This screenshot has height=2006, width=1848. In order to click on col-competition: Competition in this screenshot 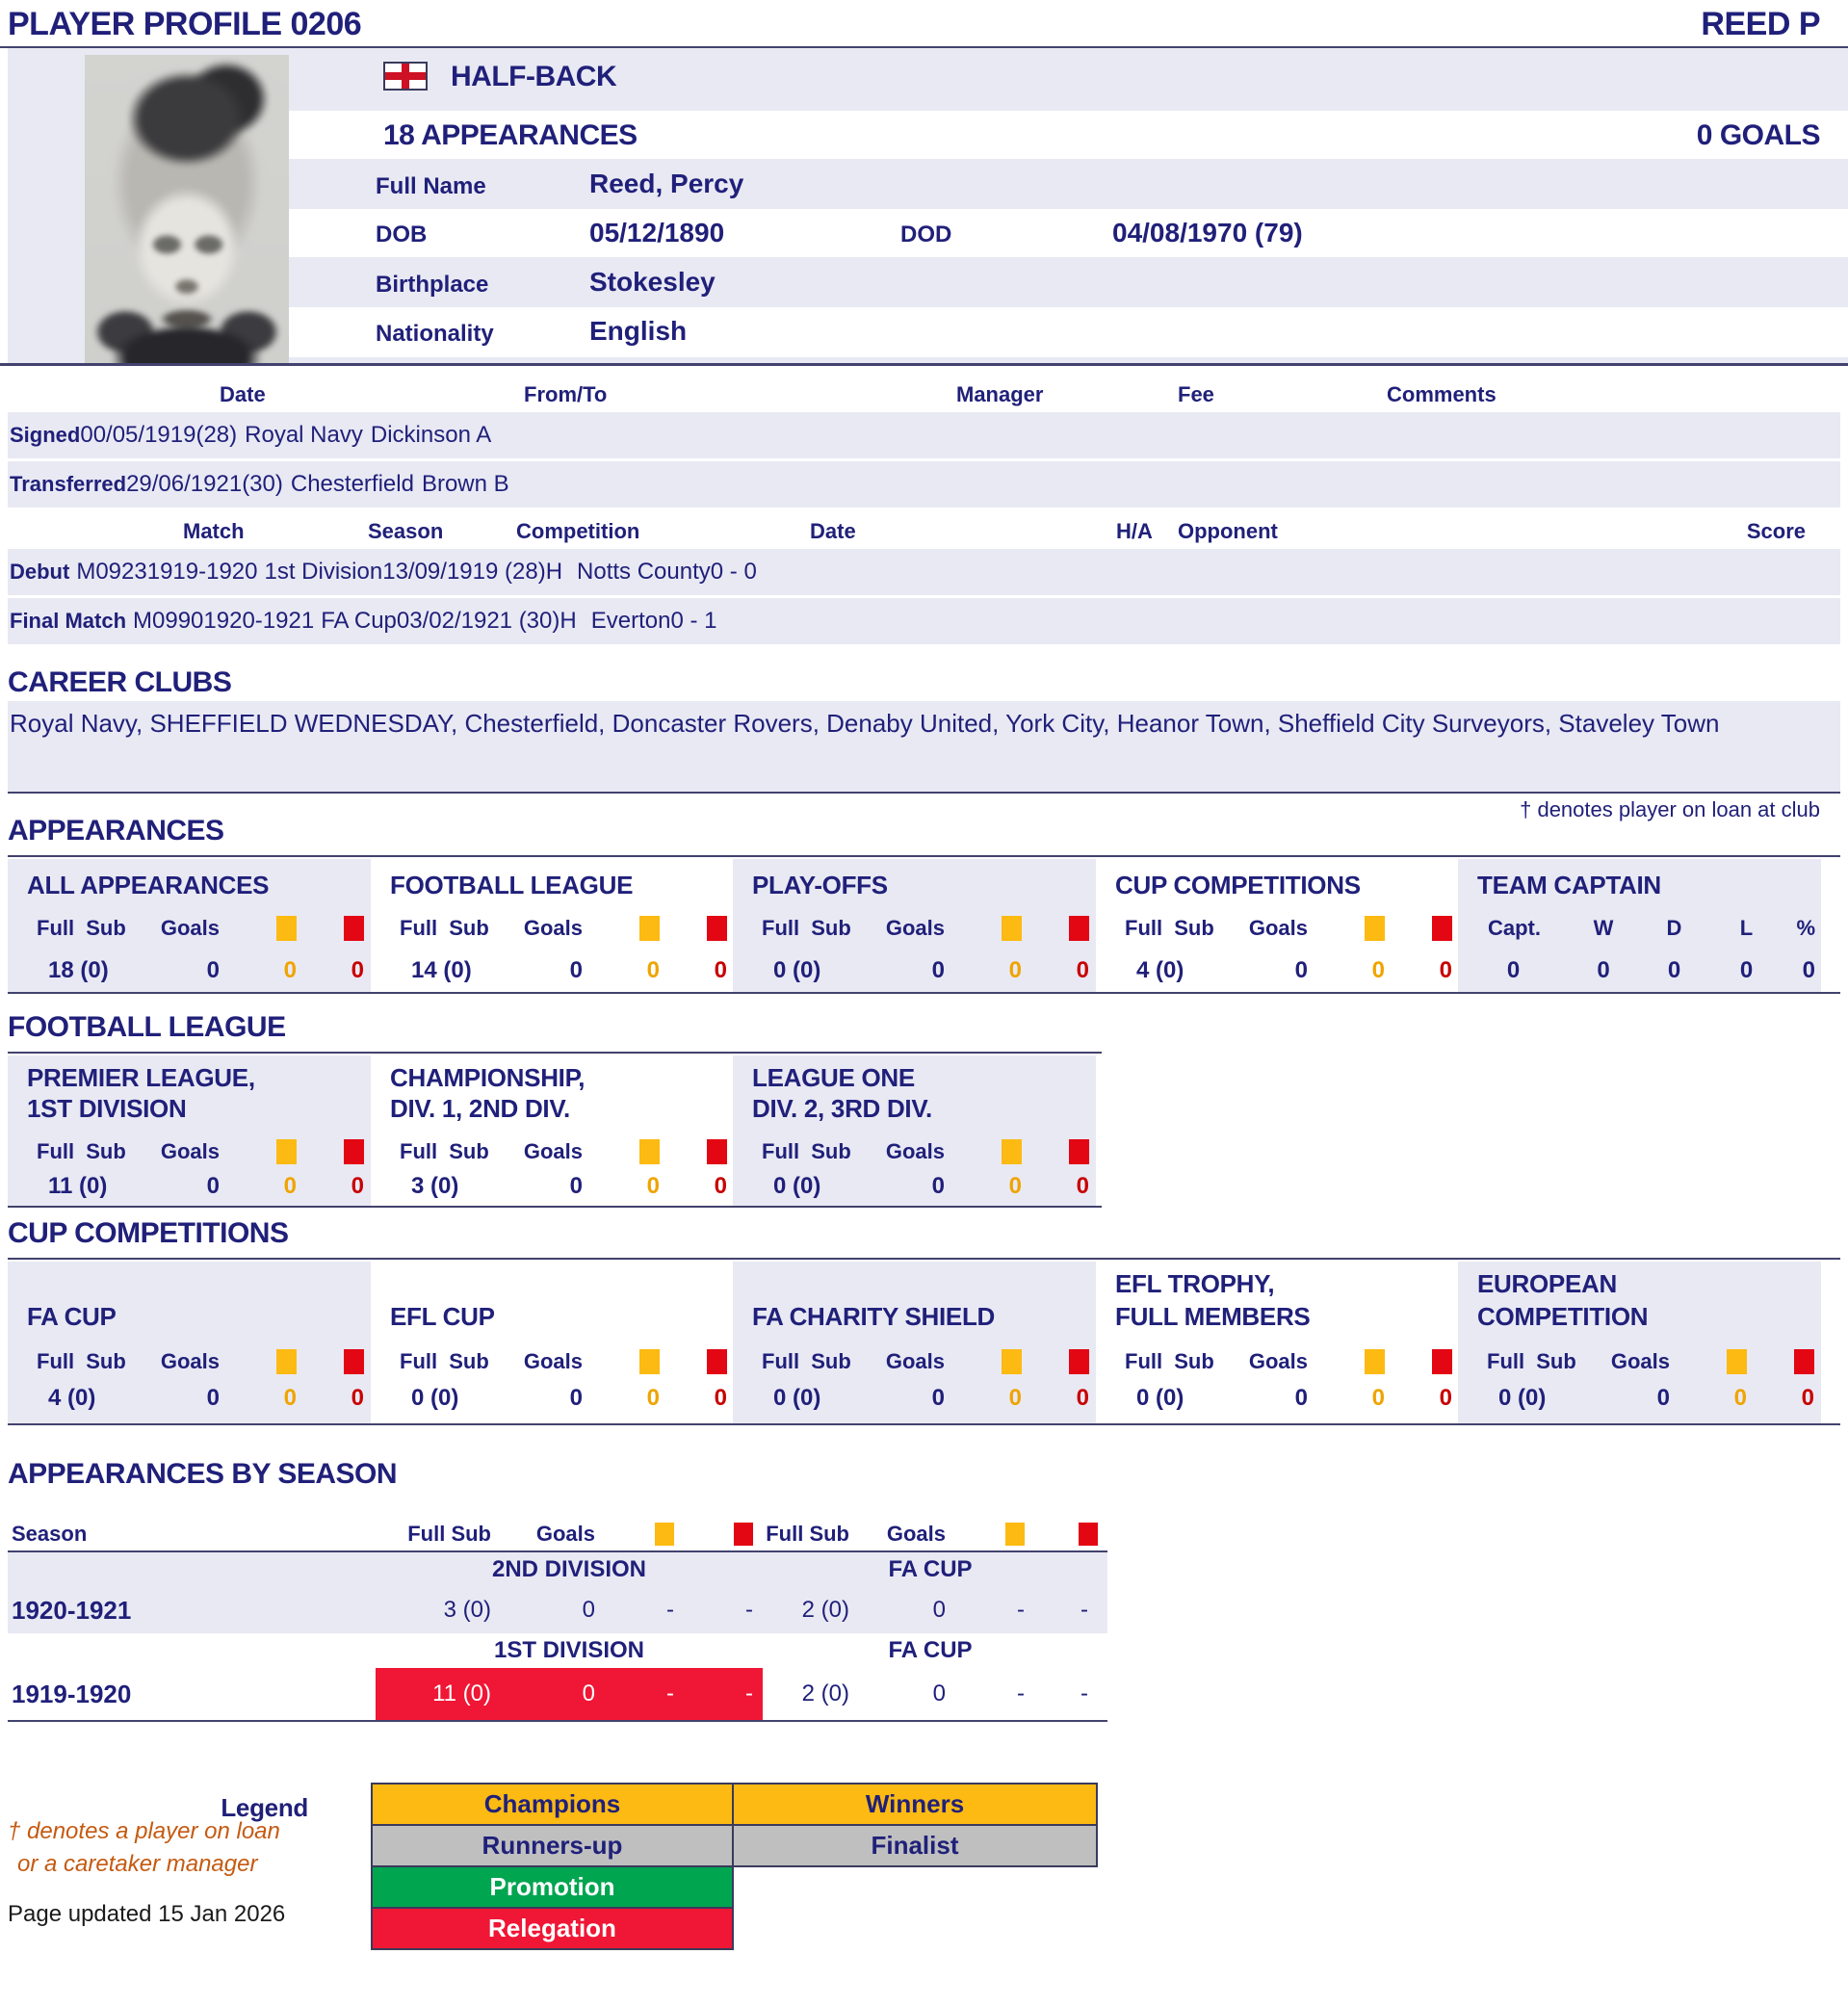, I will do `click(578, 531)`.